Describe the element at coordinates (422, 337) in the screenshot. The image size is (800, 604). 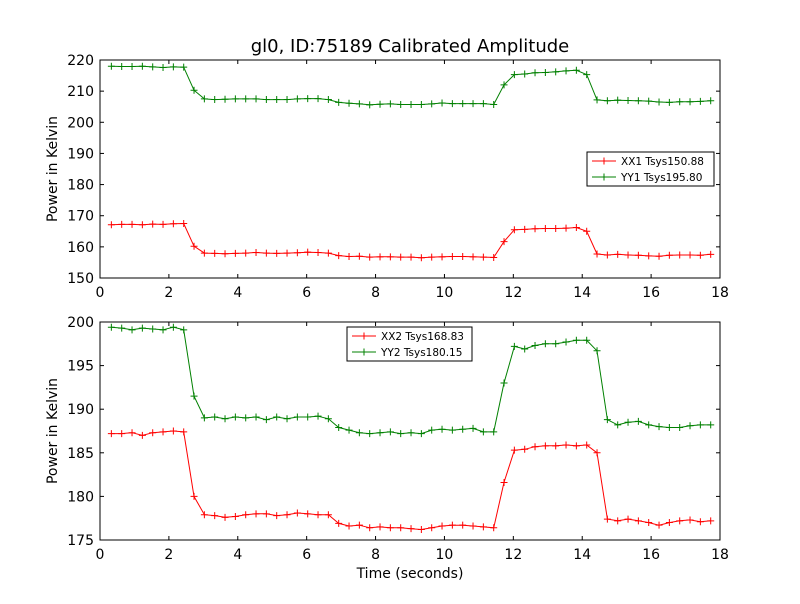
I see `legend-label: XX2 Tsys168.83` at that location.